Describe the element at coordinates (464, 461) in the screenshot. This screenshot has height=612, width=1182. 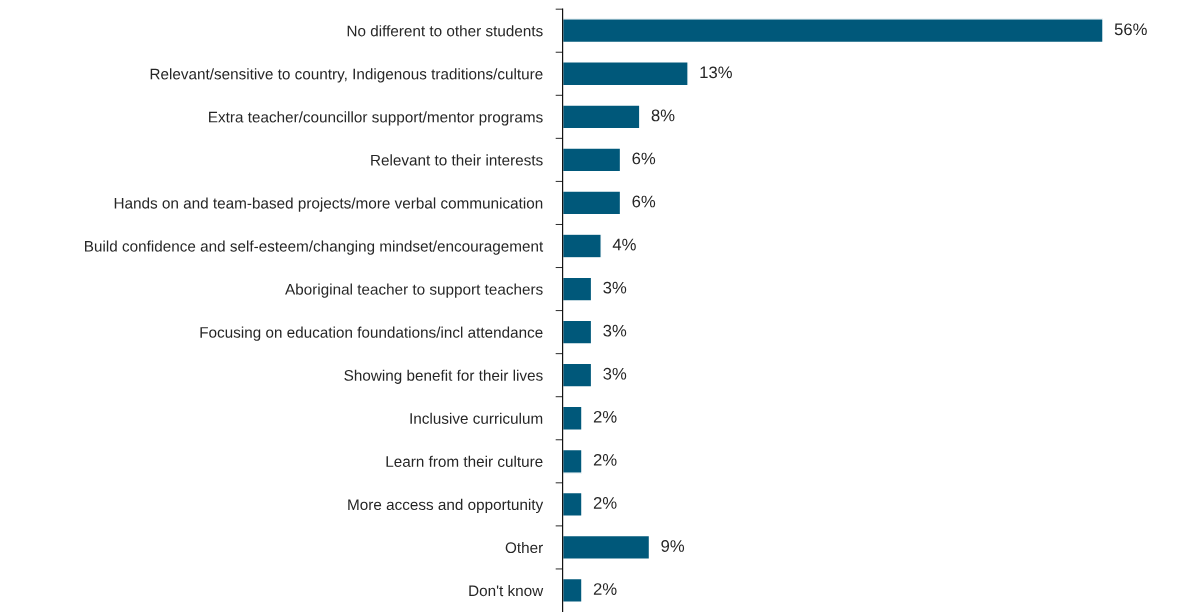
I see `y-tick-label: Learn from their culture` at that location.